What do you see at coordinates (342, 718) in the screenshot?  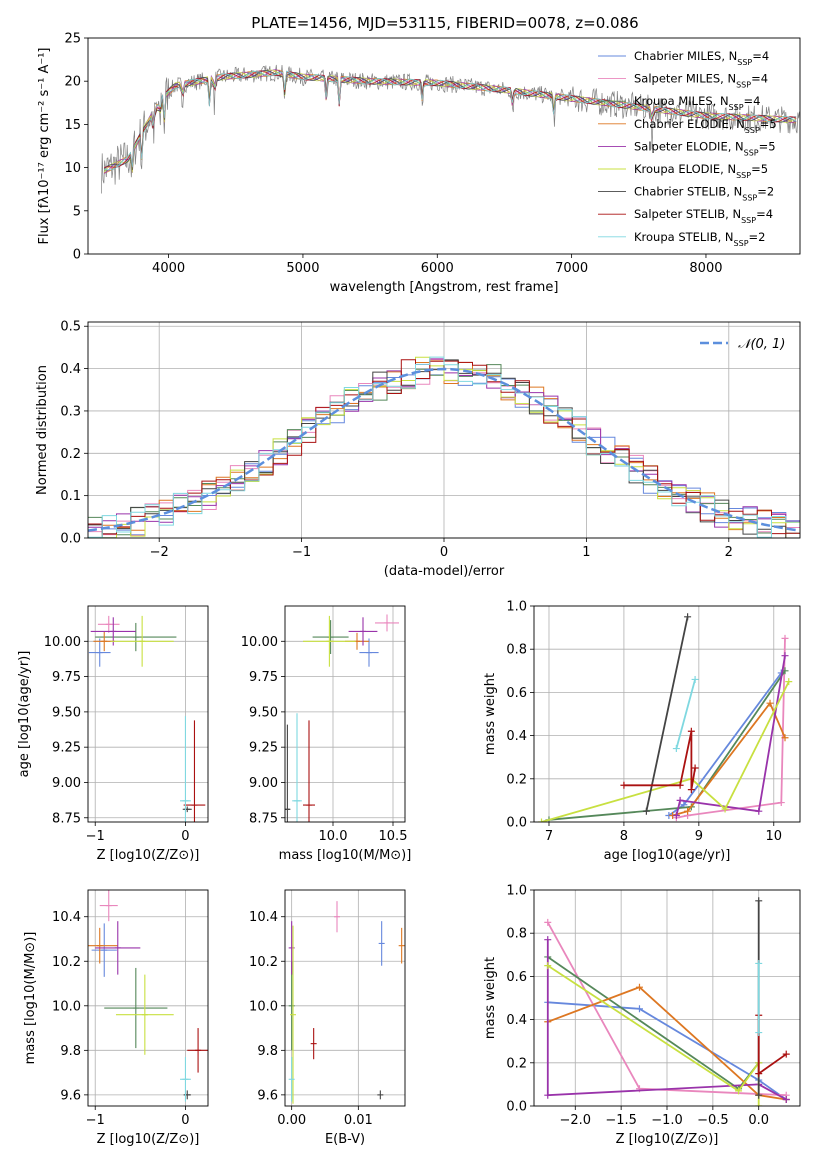 I see `plot-area-age-vs-mass` at bounding box center [342, 718].